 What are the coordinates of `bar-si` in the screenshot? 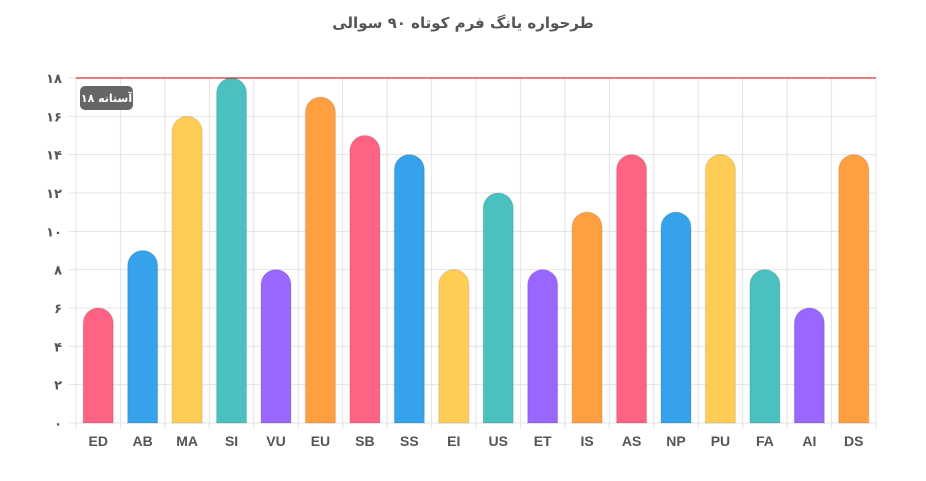 It's located at (231, 250).